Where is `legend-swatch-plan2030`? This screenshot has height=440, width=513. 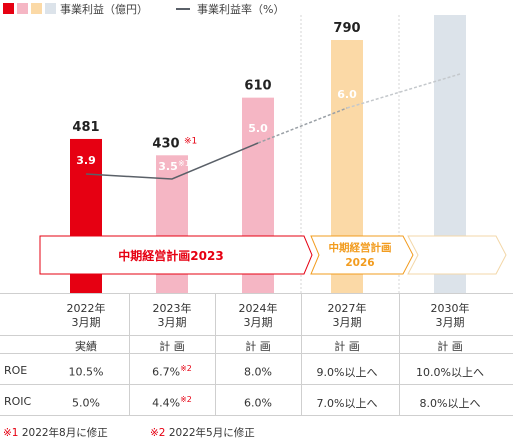 legend-swatch-plan2030 is located at coordinates (50, 8).